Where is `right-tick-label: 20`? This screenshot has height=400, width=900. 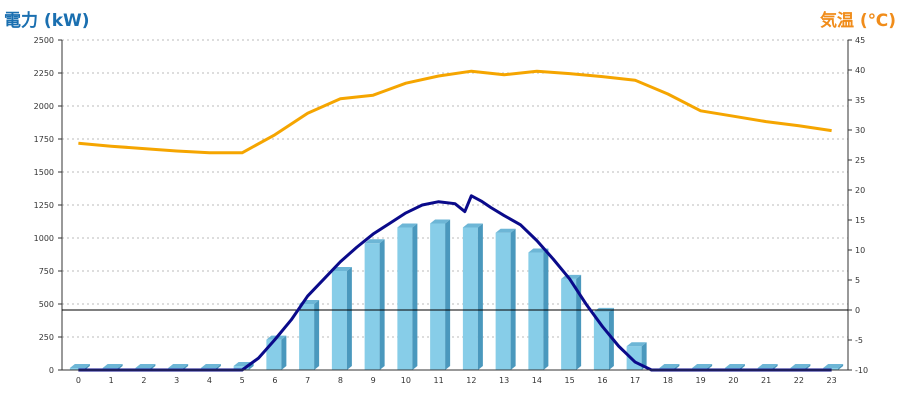 right-tick-label: 20 is located at coordinates (860, 190).